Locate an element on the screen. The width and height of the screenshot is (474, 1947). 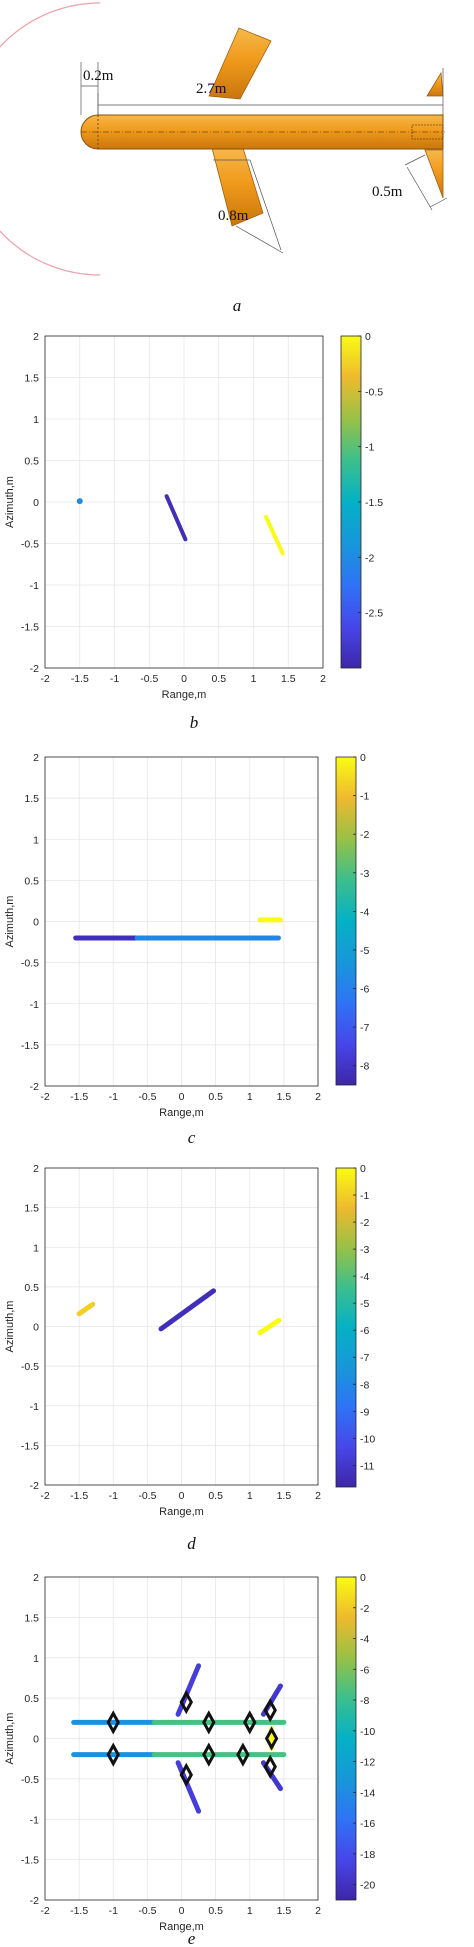
caption-b: b is located at coordinates (194, 722).